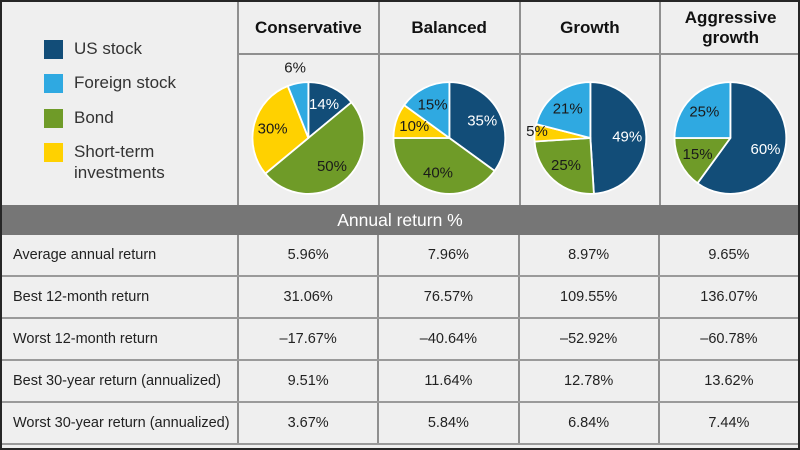  I want to click on annual-return-banner: Annual return %, so click(400, 220).